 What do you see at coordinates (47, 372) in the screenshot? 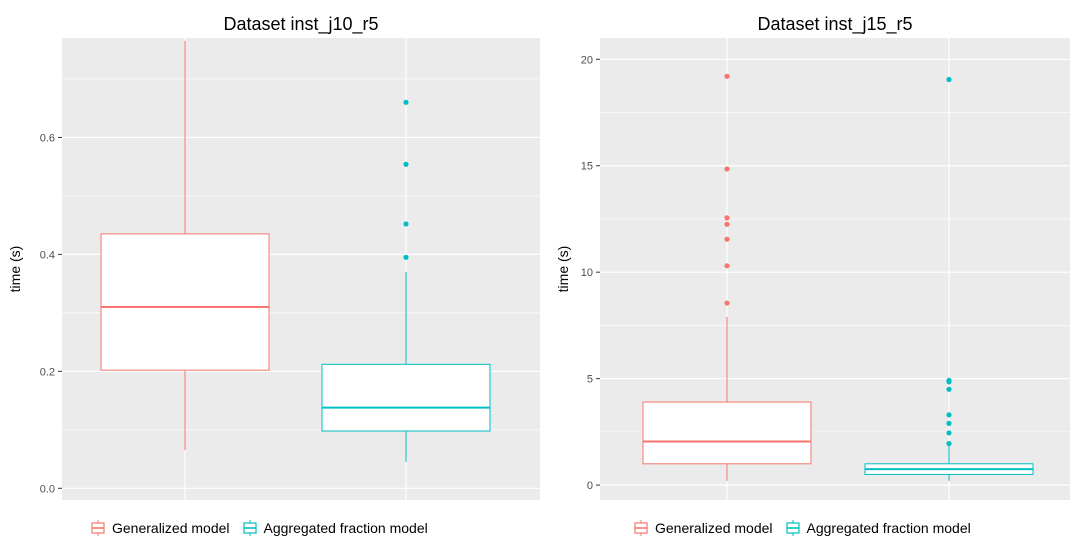
I see `y-tick-label: 0.2` at bounding box center [47, 372].